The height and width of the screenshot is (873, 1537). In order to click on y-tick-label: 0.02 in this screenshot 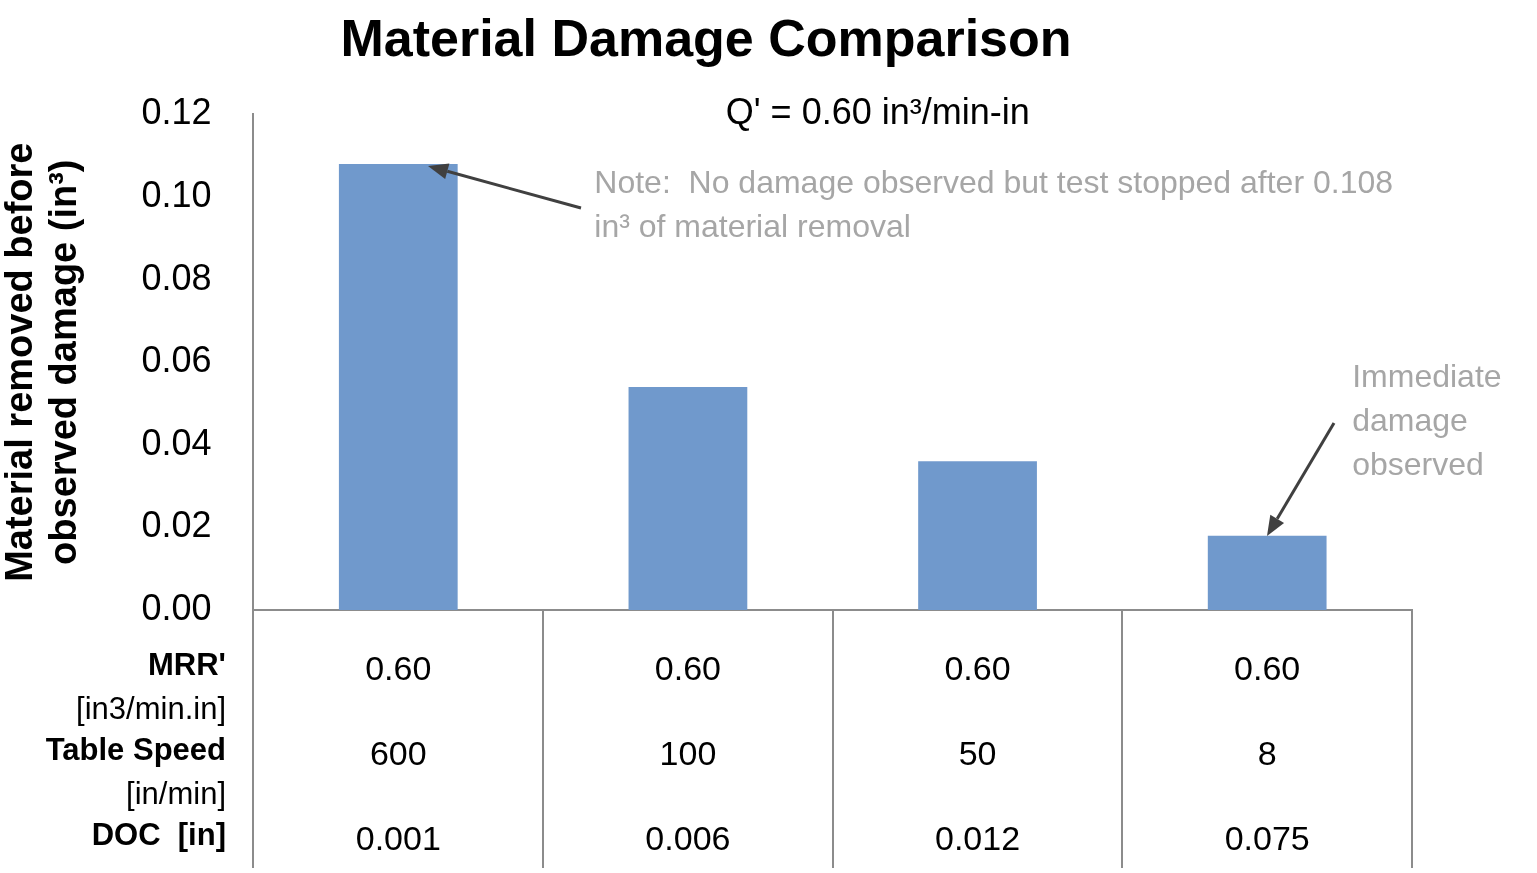, I will do `click(176, 525)`.